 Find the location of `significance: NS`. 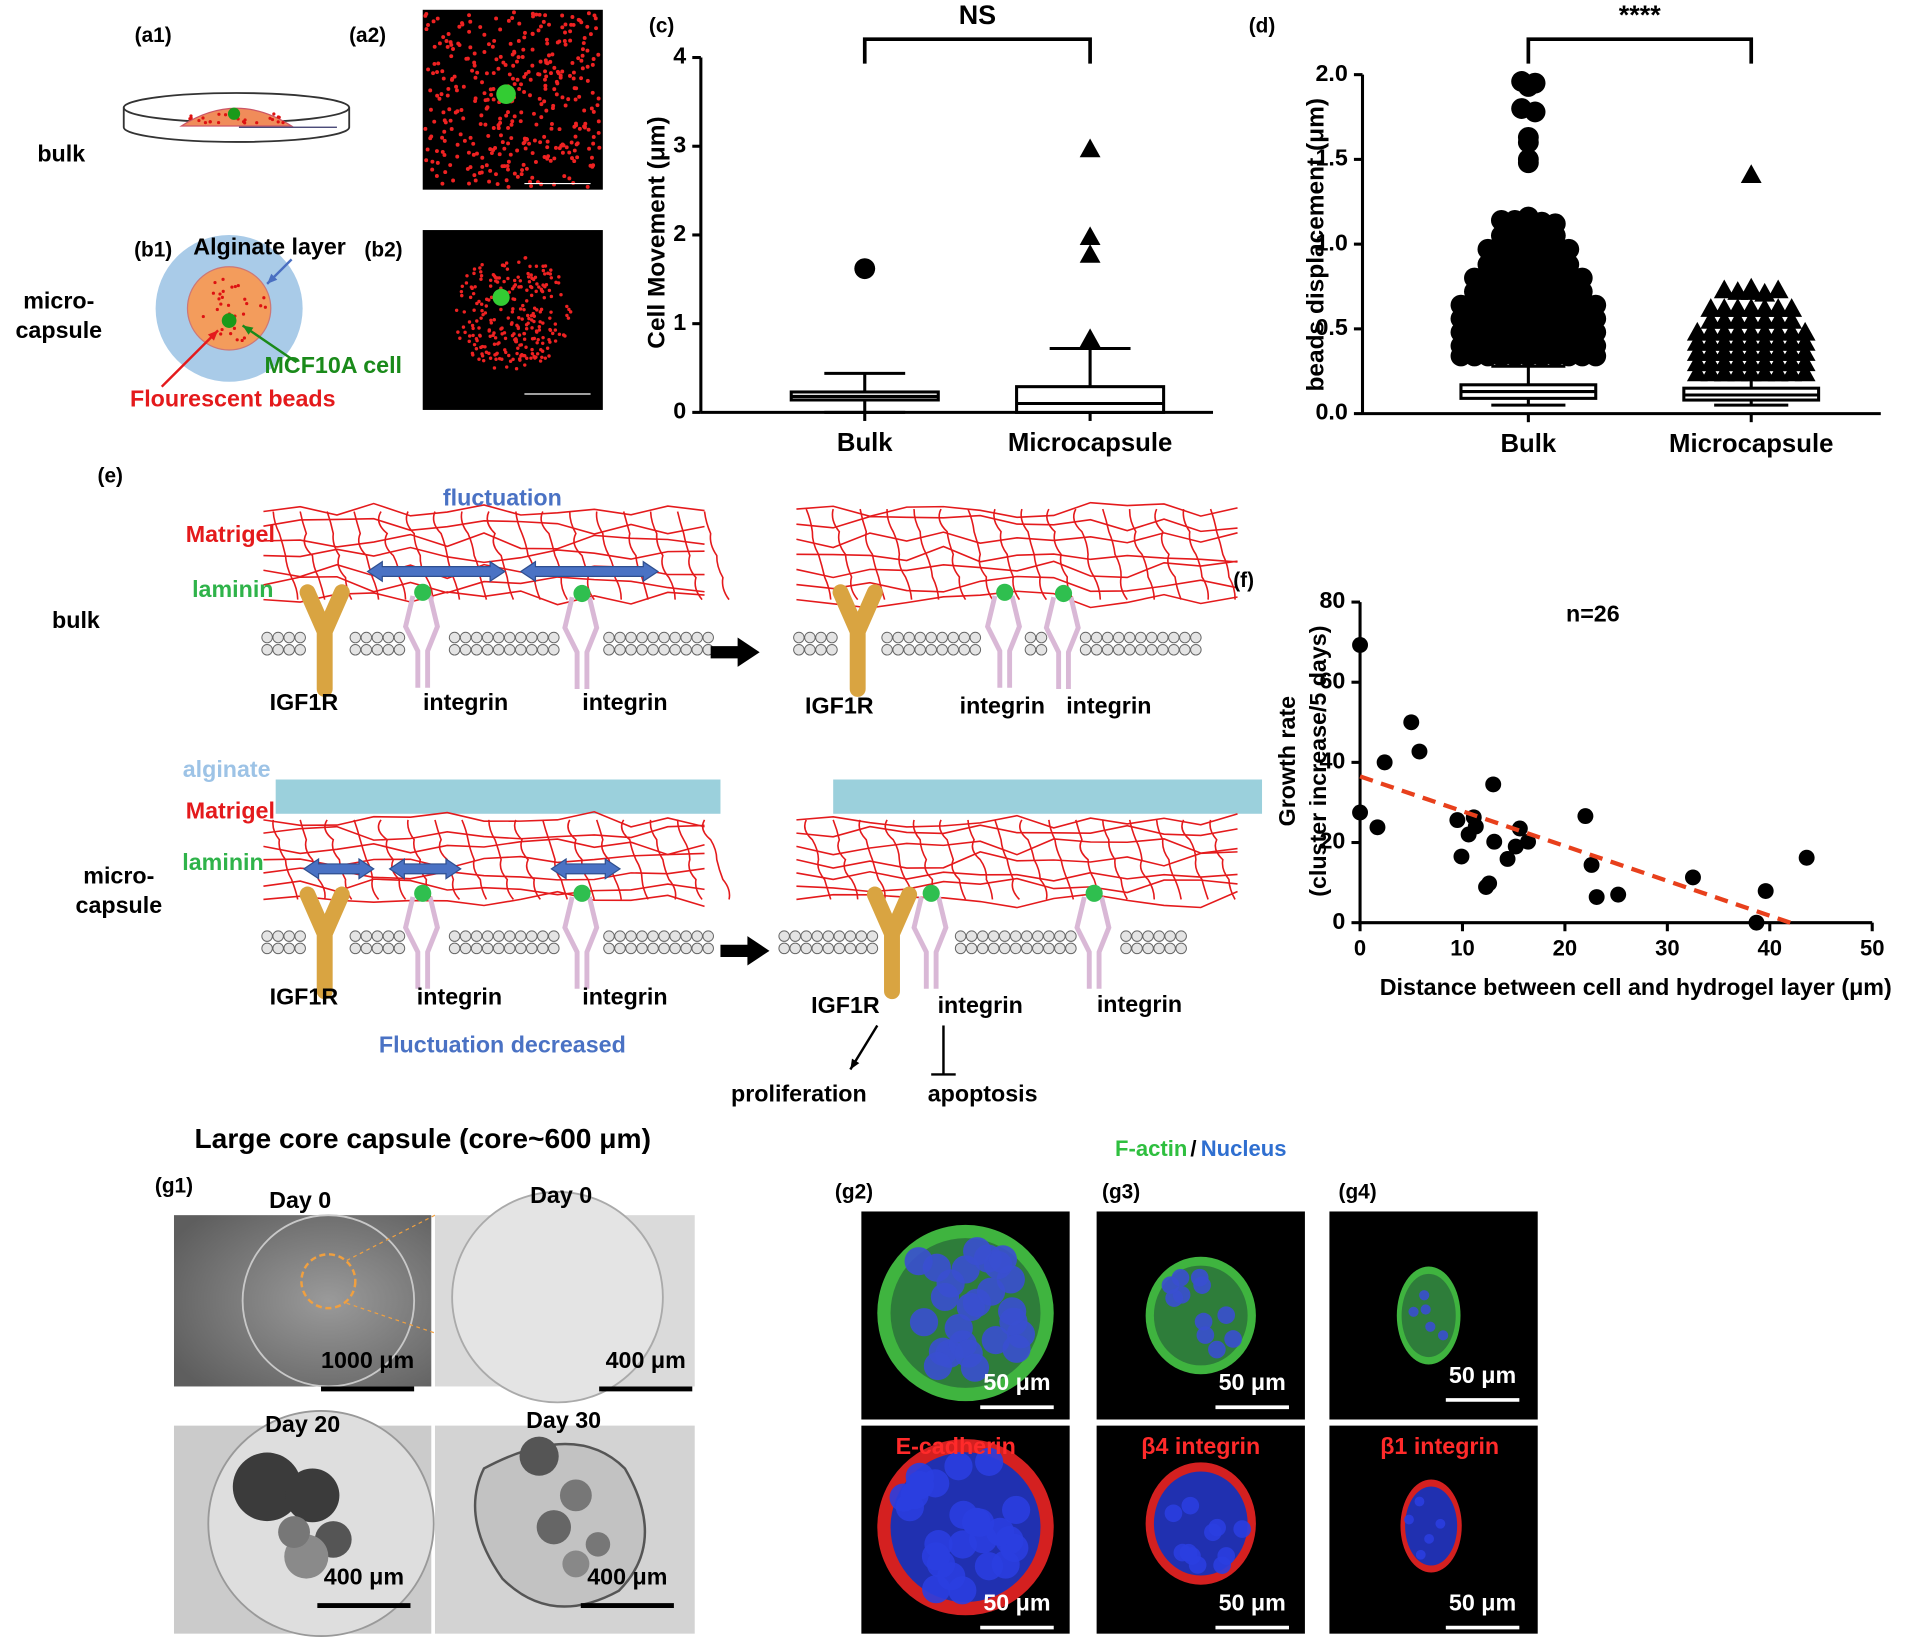

significance: NS is located at coordinates (977, 15).